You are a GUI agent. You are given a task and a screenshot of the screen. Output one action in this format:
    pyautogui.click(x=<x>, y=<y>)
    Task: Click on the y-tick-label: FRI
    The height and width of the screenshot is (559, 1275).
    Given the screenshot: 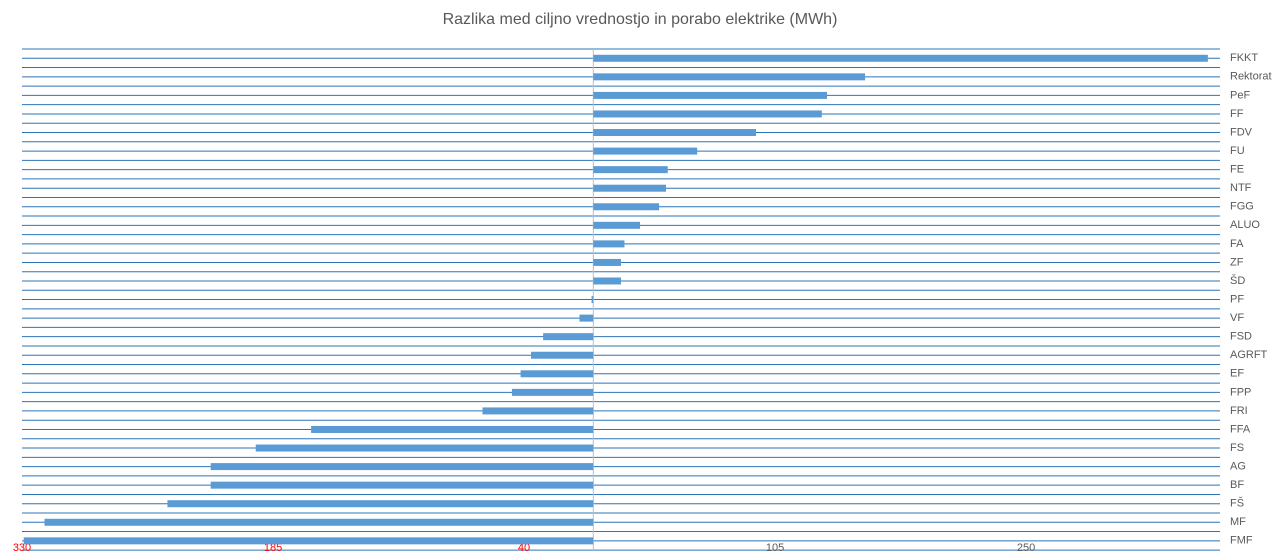 What is the action you would take?
    pyautogui.click(x=1239, y=411)
    